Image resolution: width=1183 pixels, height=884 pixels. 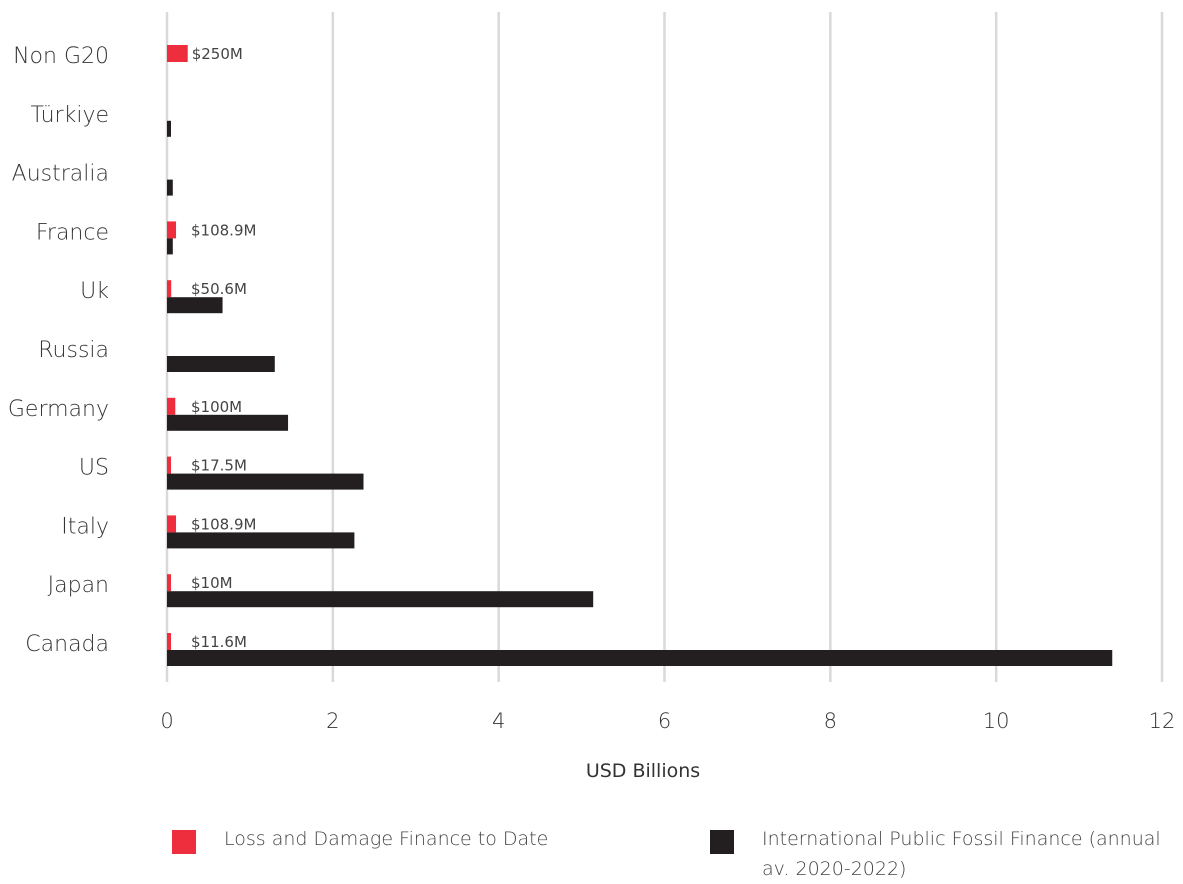 I want to click on data-label-3: $108.9M, so click(x=223, y=230).